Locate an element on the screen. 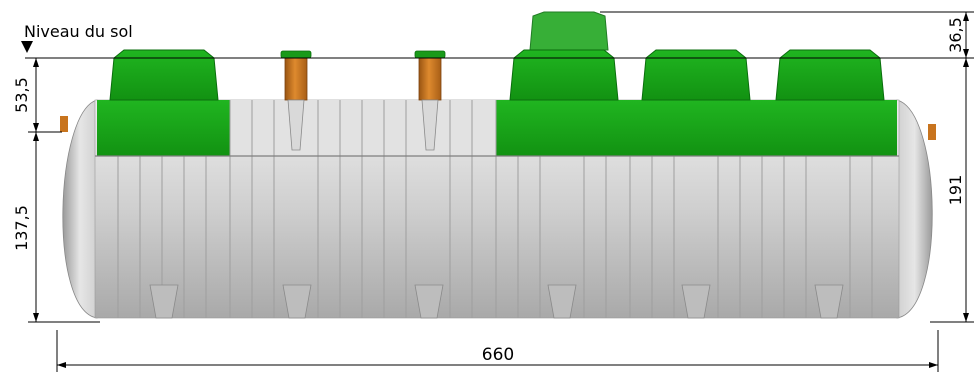 This screenshot has width=974, height=372. riser-extension is located at coordinates (569, 31).